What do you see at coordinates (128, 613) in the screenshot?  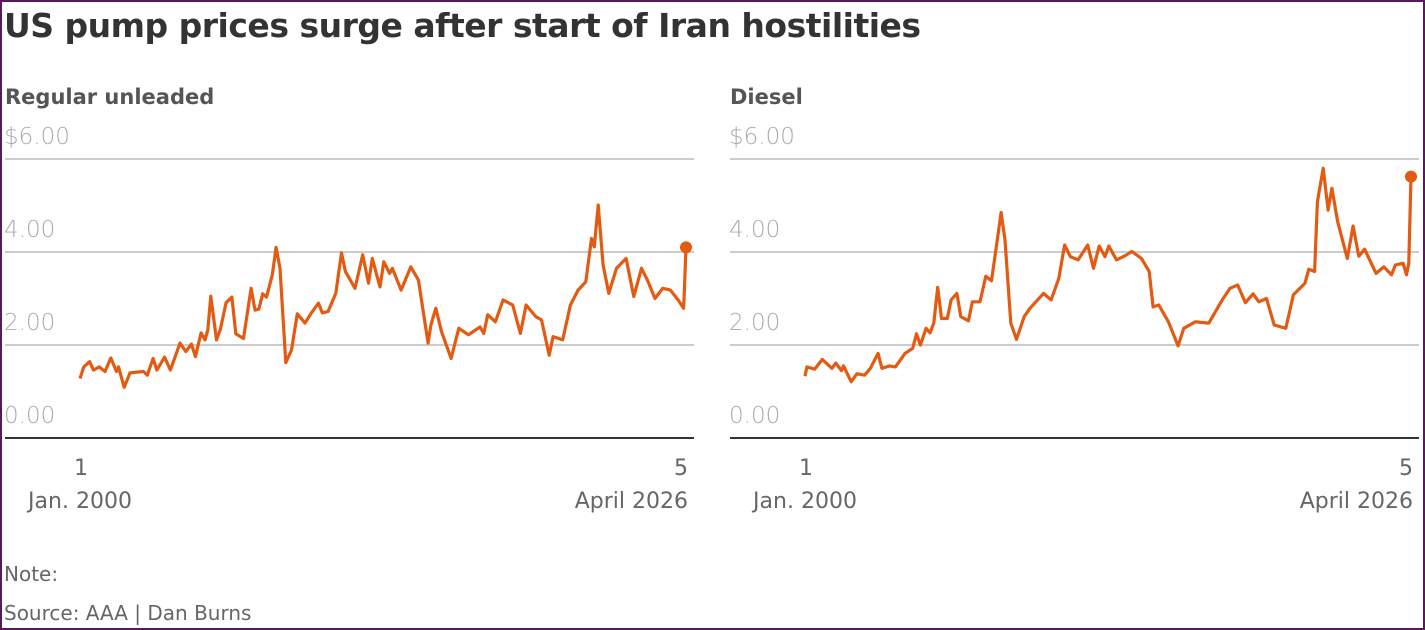 I see `source-text: Source: AAA | Dan Burns` at bounding box center [128, 613].